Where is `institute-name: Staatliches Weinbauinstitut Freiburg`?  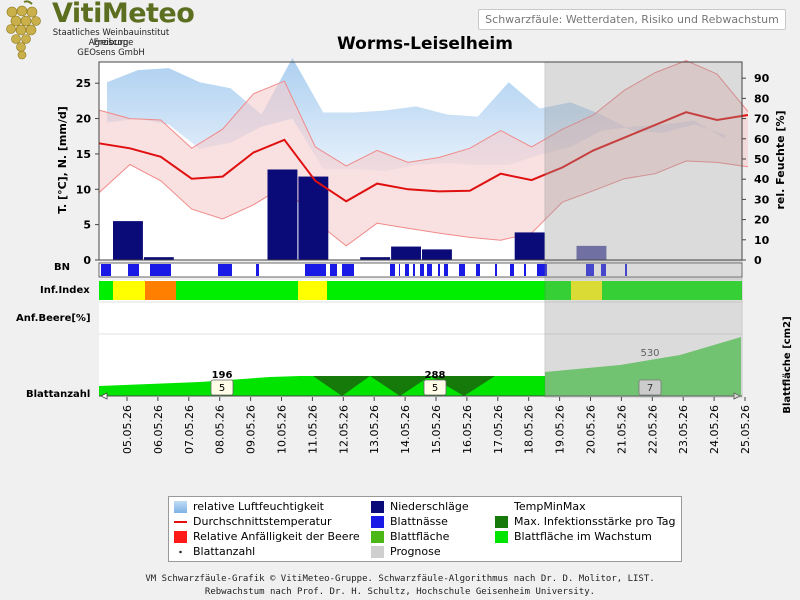
institute-name: Staatliches Weinbauinstitut Freiburg is located at coordinates (111, 38).